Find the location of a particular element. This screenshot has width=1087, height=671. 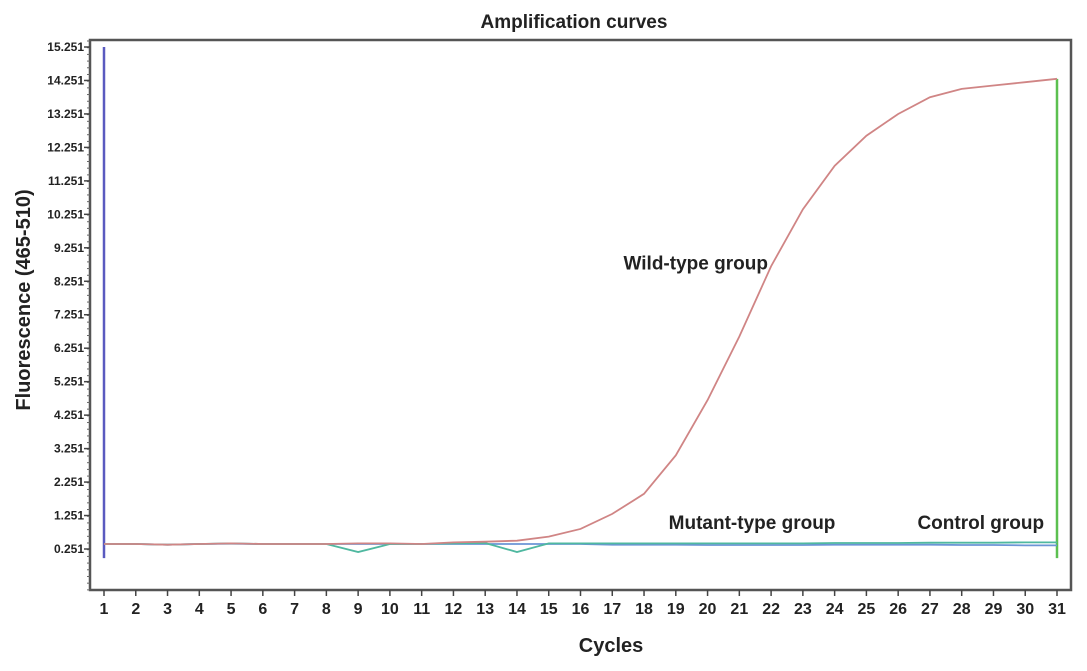

x-tick-label: 6 is located at coordinates (262, 609).